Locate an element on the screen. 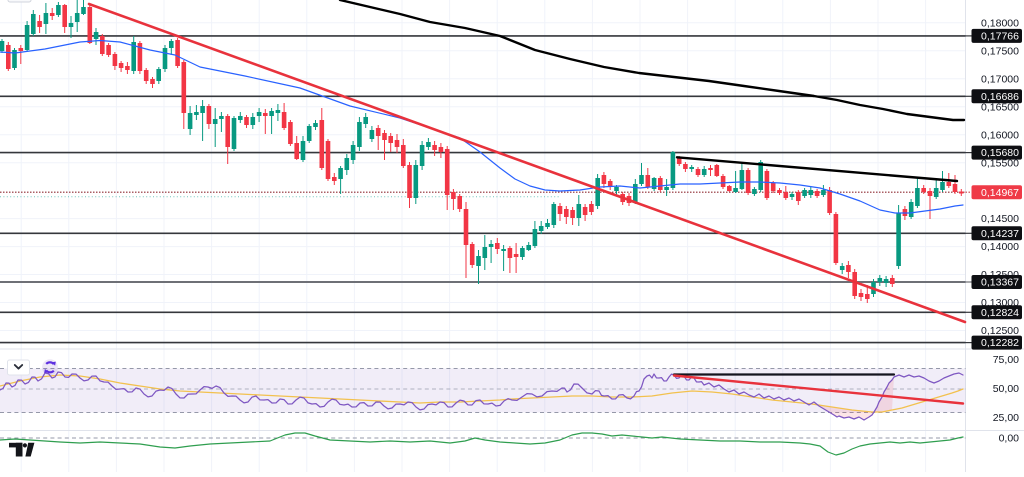  svg-text: 50,00 is located at coordinates (1006, 389).